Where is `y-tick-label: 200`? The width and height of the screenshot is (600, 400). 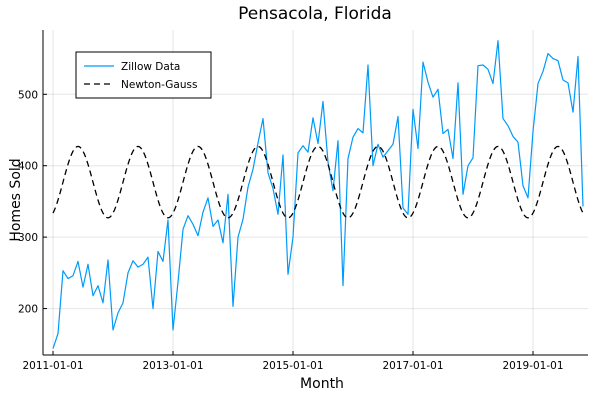
y-tick-label: 200 is located at coordinates (28, 310).